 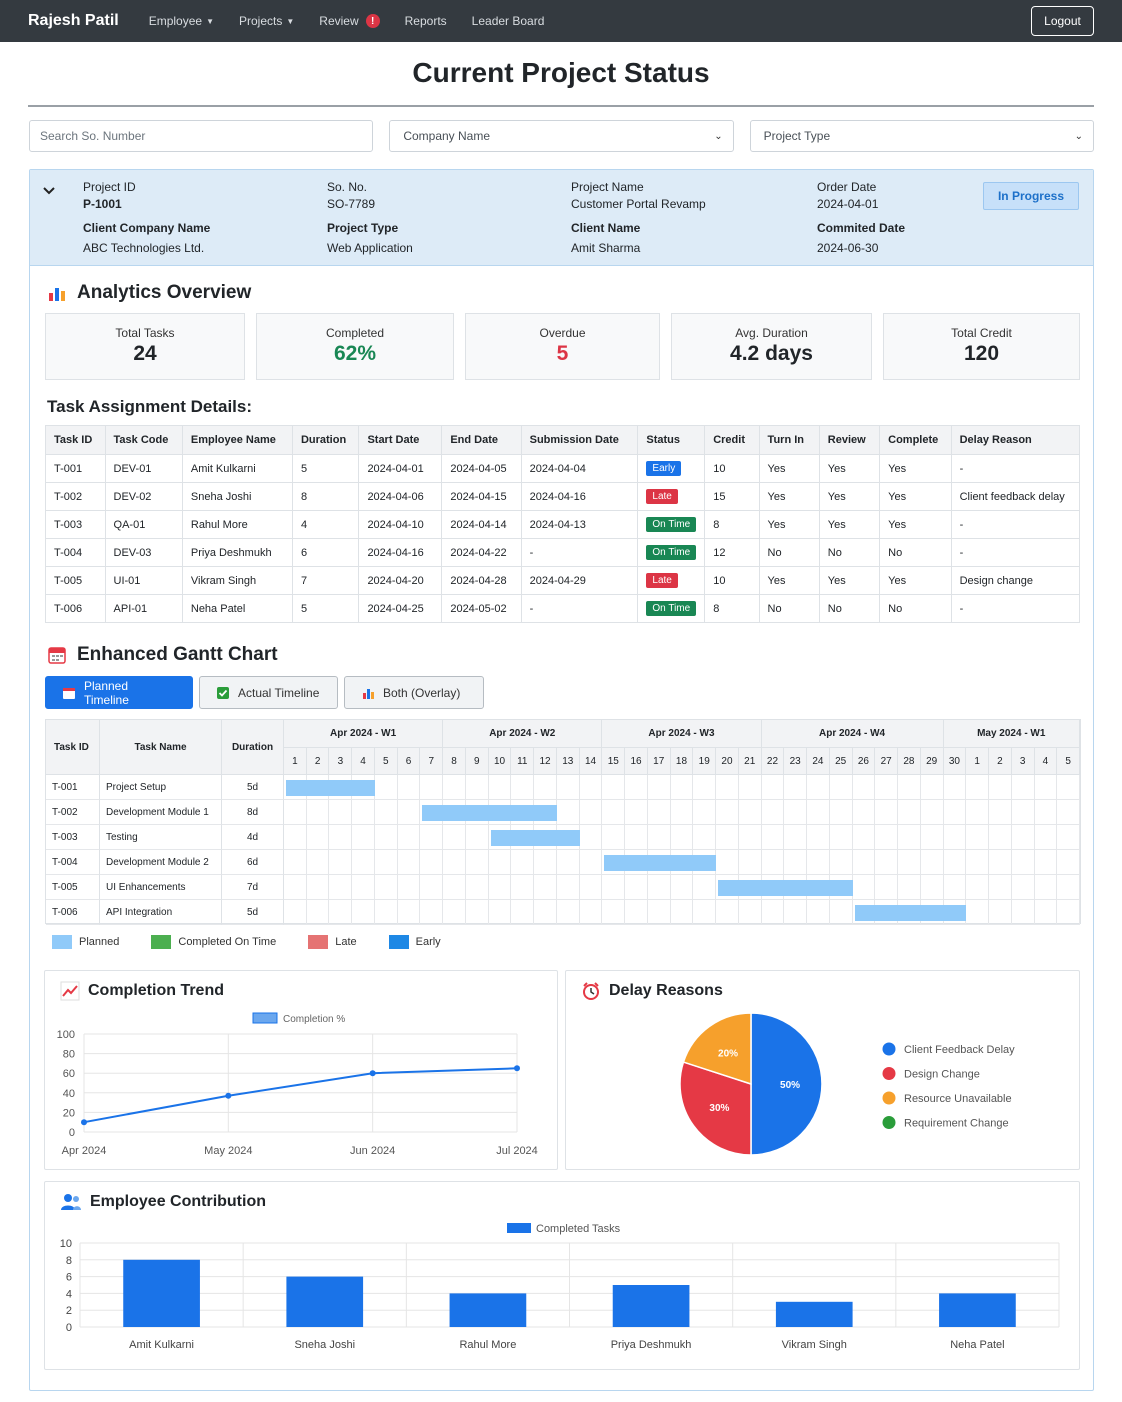 I want to click on table-header: Review, so click(x=849, y=440).